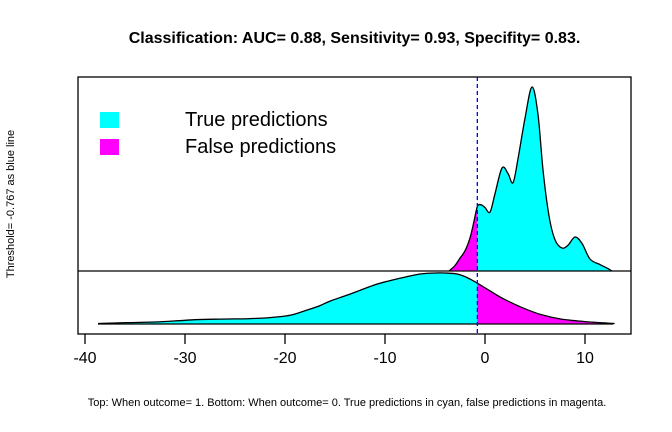  I want to click on top-density-outline, so click(530, 179).